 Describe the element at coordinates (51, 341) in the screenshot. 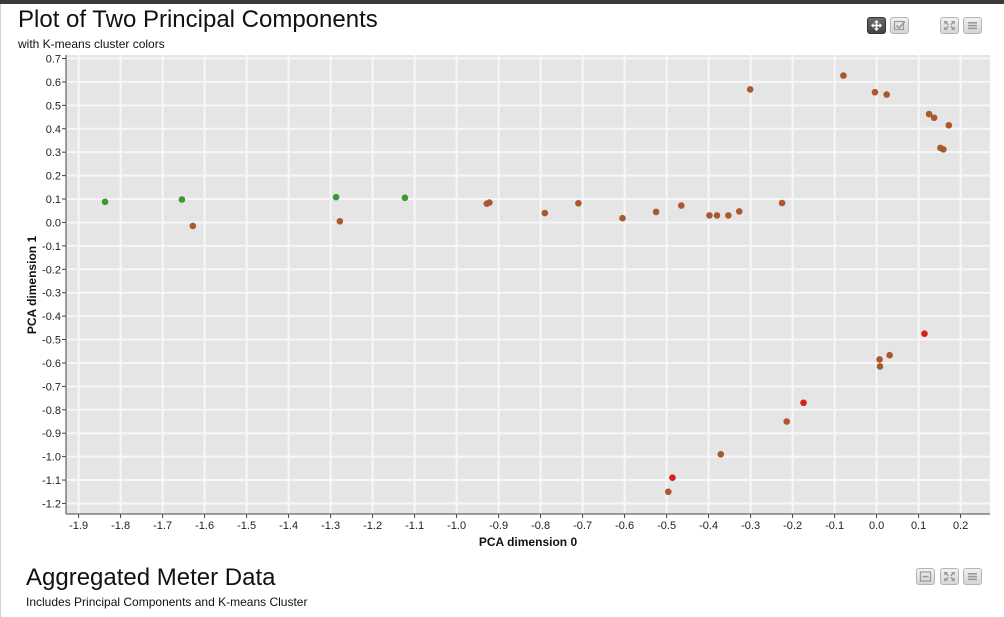

I see `y-tick-label: -0.5` at that location.